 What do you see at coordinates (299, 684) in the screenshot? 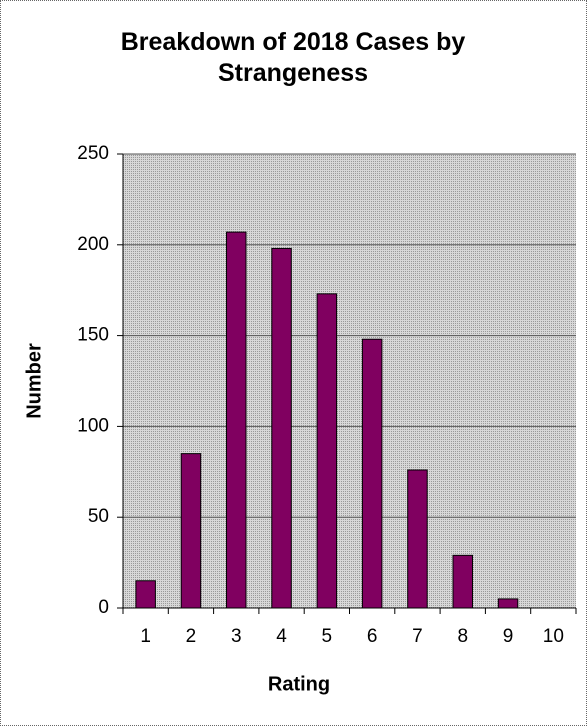
I see `x-axis-label: Rating` at bounding box center [299, 684].